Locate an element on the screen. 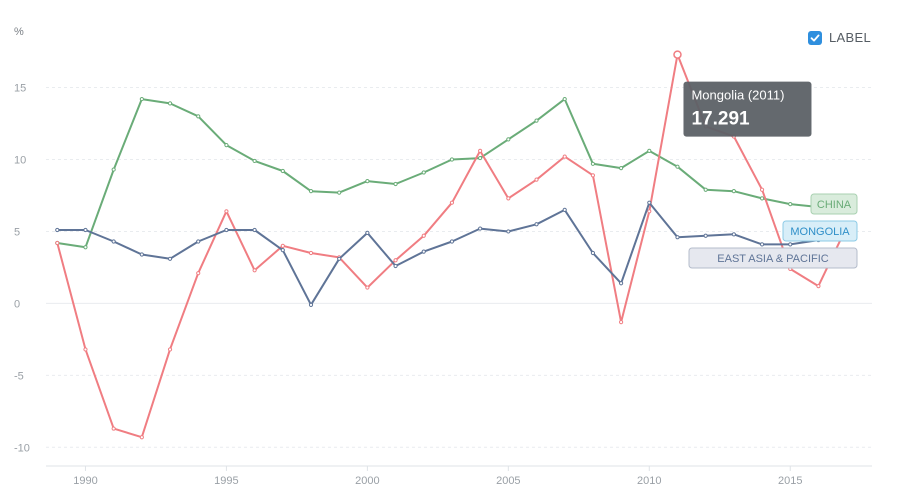 This screenshot has height=503, width=900. series-labels: CHINA MONGOLIA EAST ASIA & PACIFIC is located at coordinates (773, 231).